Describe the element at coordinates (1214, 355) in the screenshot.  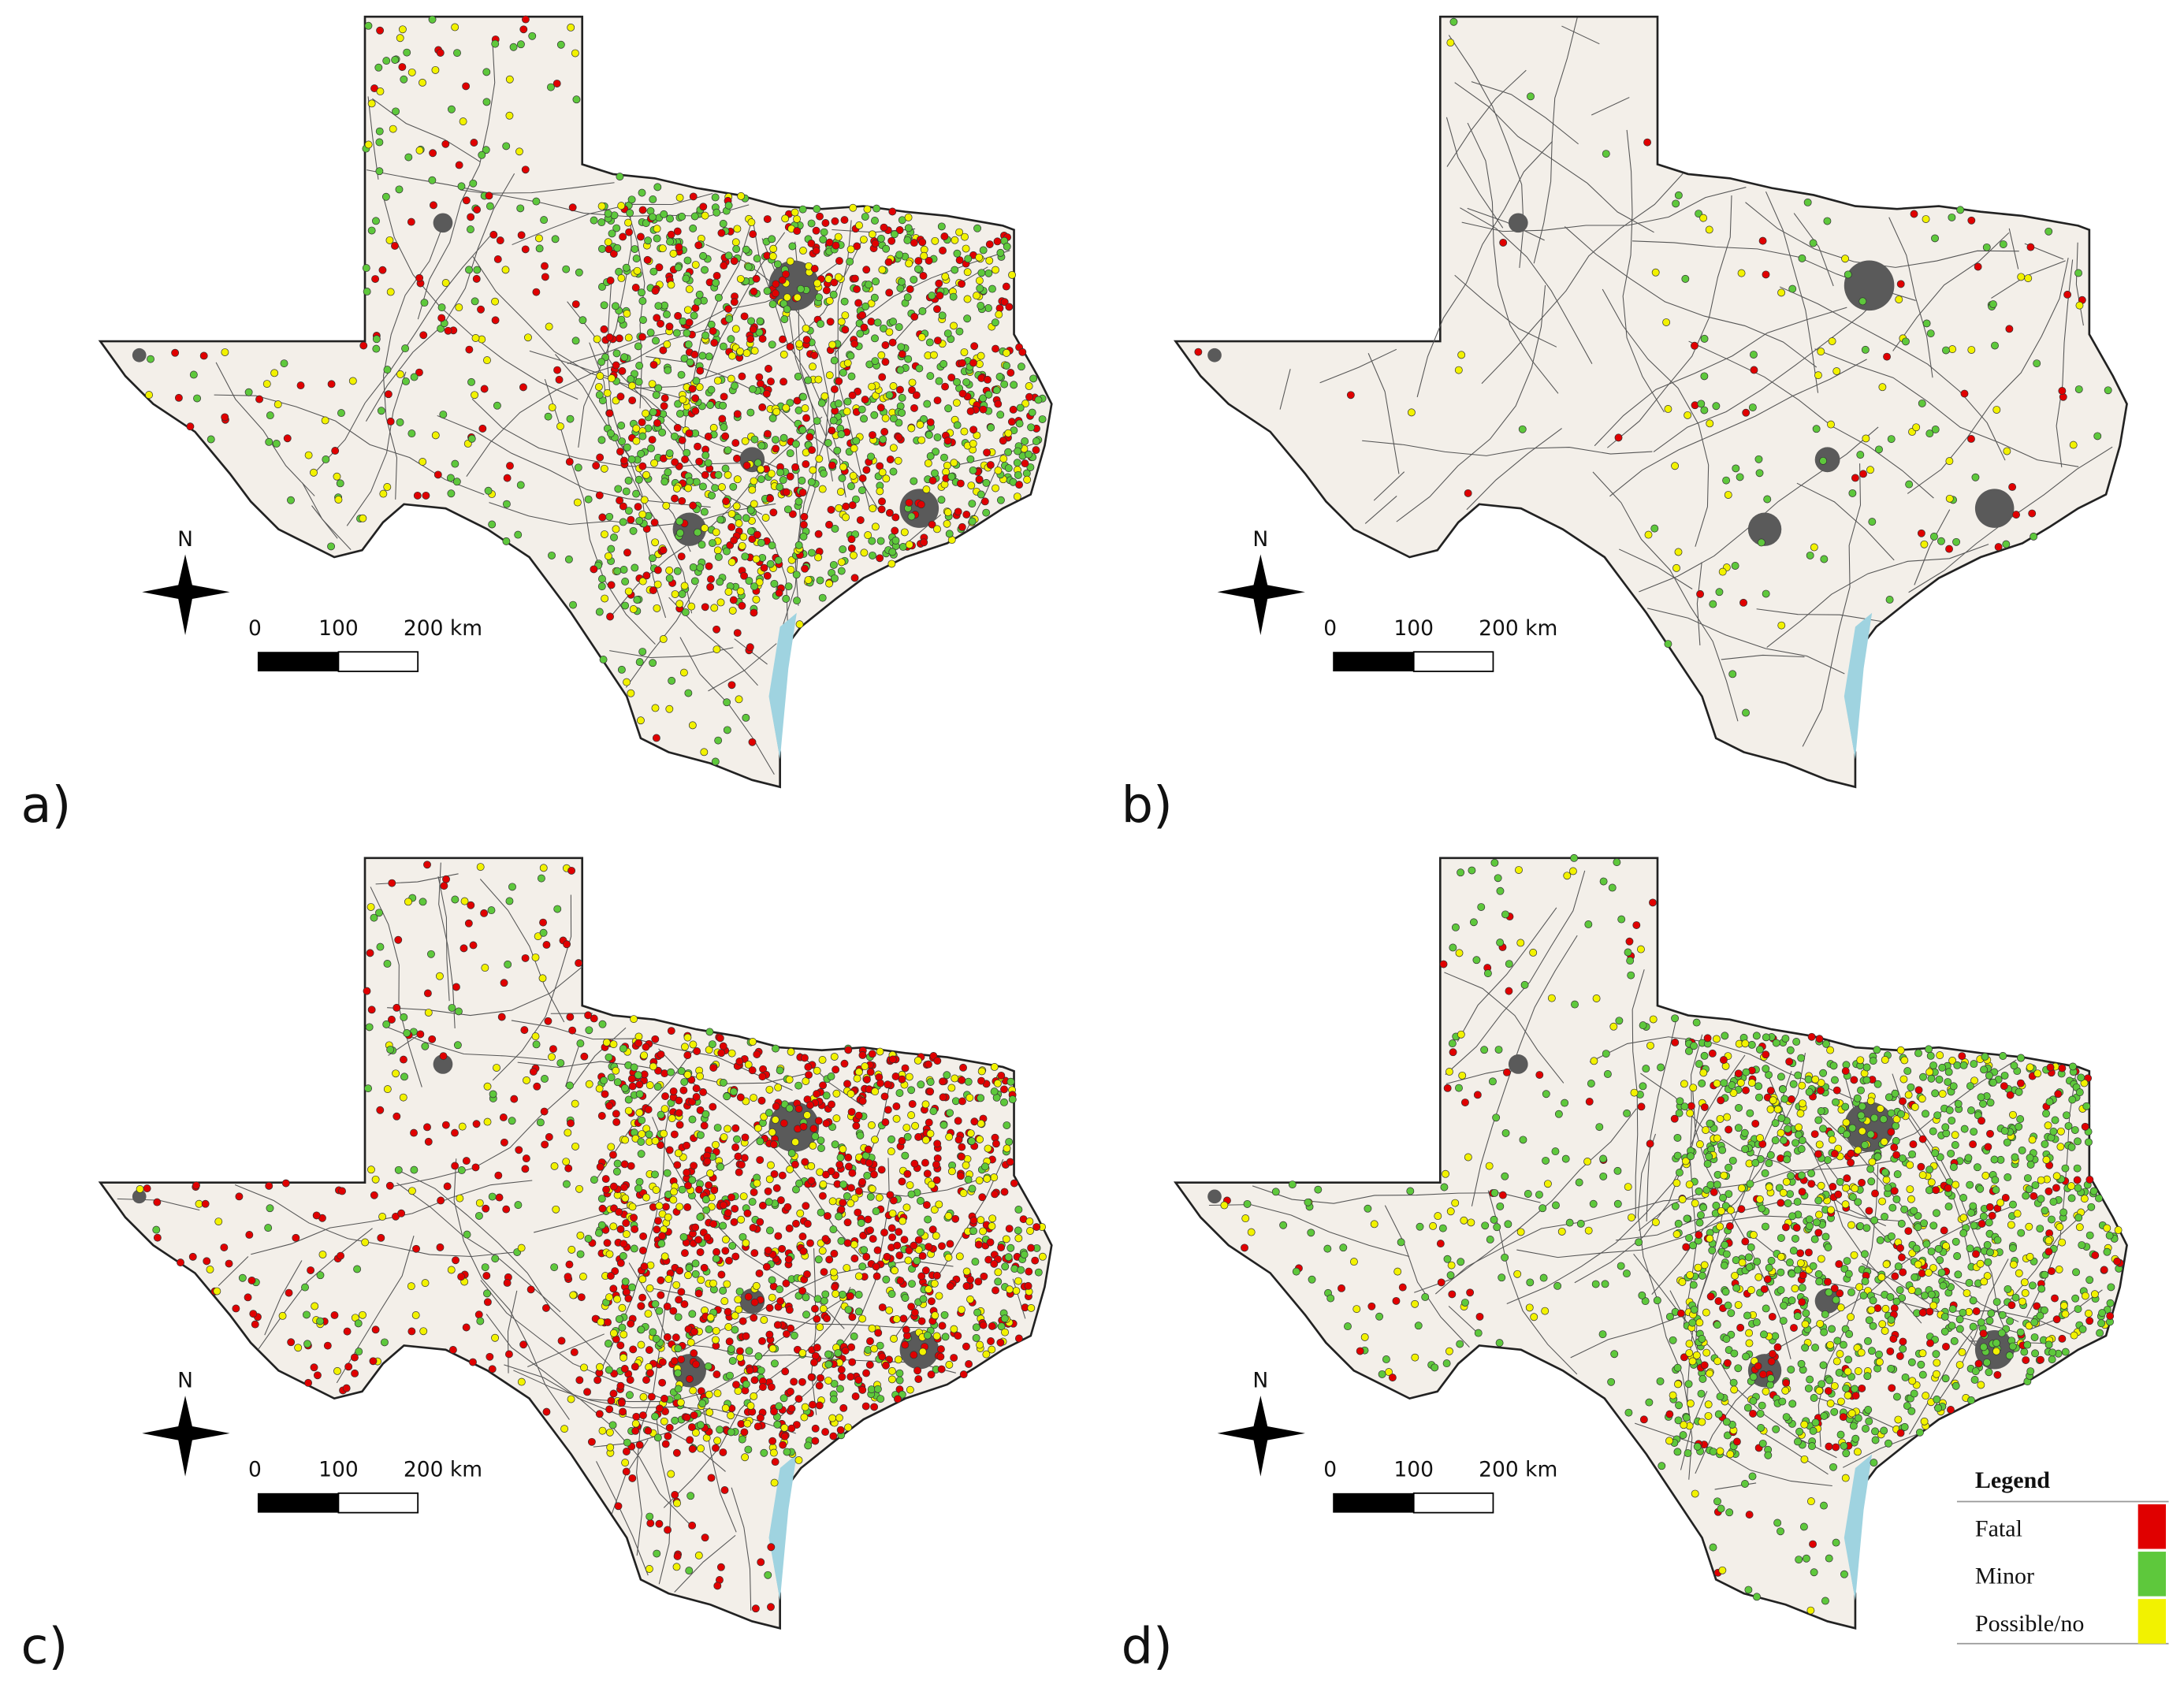
I see `urban-area` at that location.